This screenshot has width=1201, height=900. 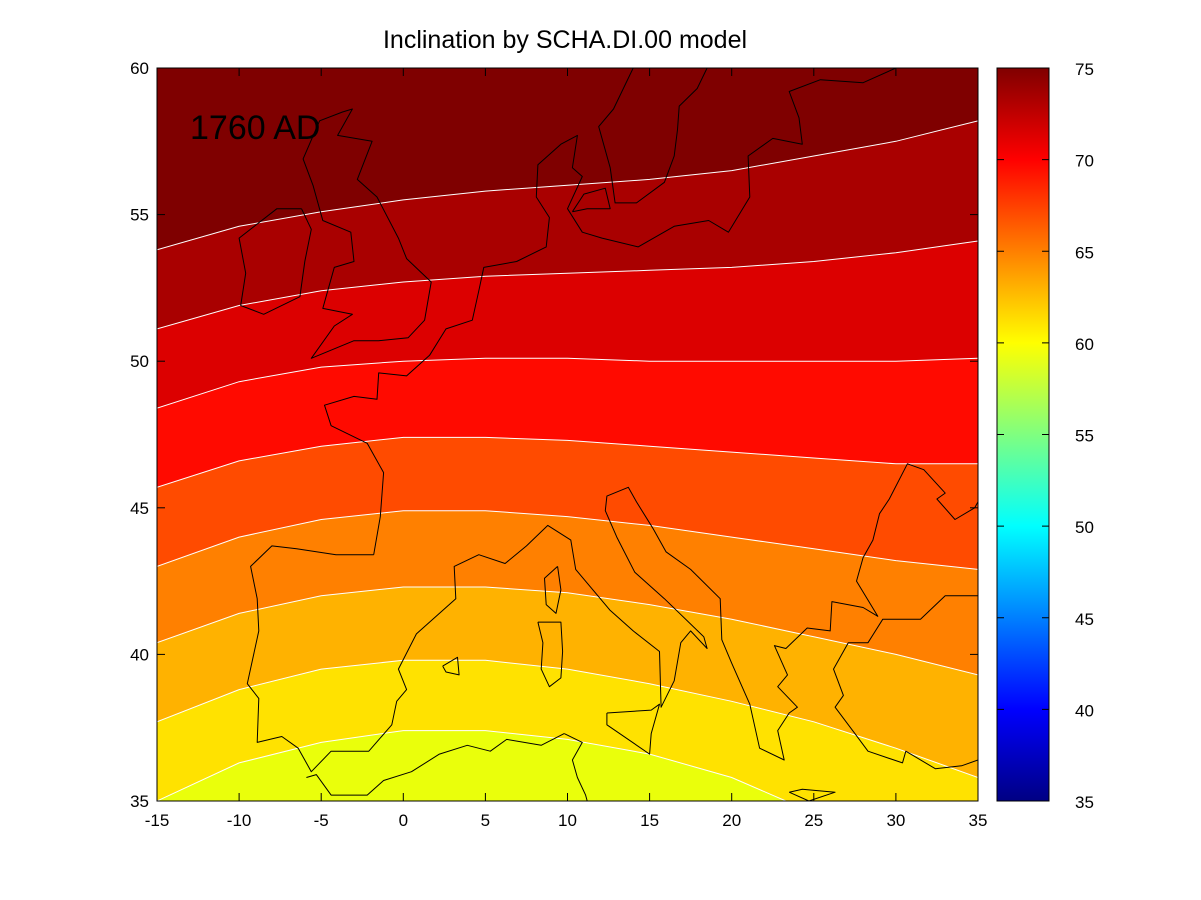 What do you see at coordinates (139, 361) in the screenshot?
I see `y-tick-label: 50` at bounding box center [139, 361].